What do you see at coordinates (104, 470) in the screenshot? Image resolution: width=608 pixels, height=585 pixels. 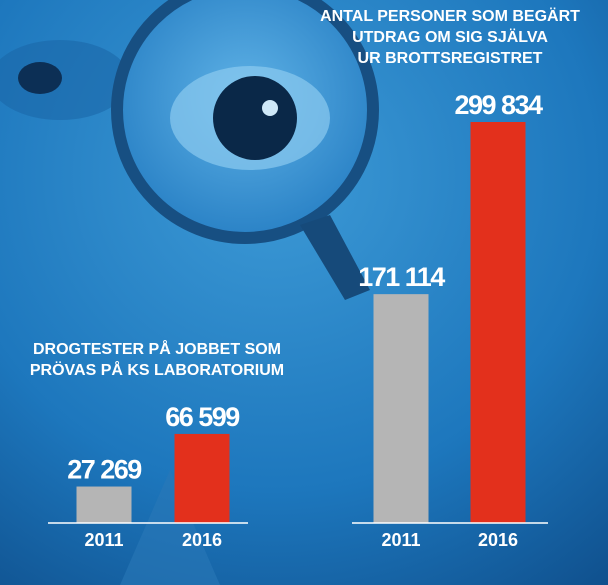 I see `value-label: 27 269` at bounding box center [104, 470].